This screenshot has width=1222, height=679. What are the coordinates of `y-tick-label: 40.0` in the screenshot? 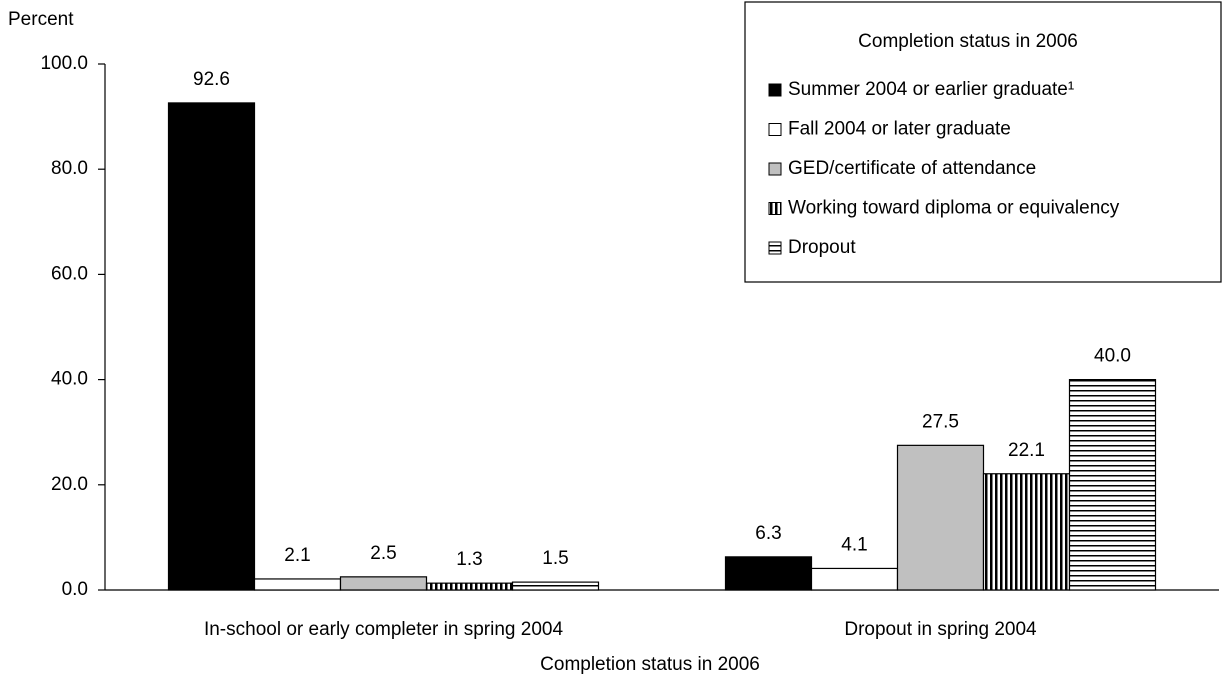 It's located at (69, 379).